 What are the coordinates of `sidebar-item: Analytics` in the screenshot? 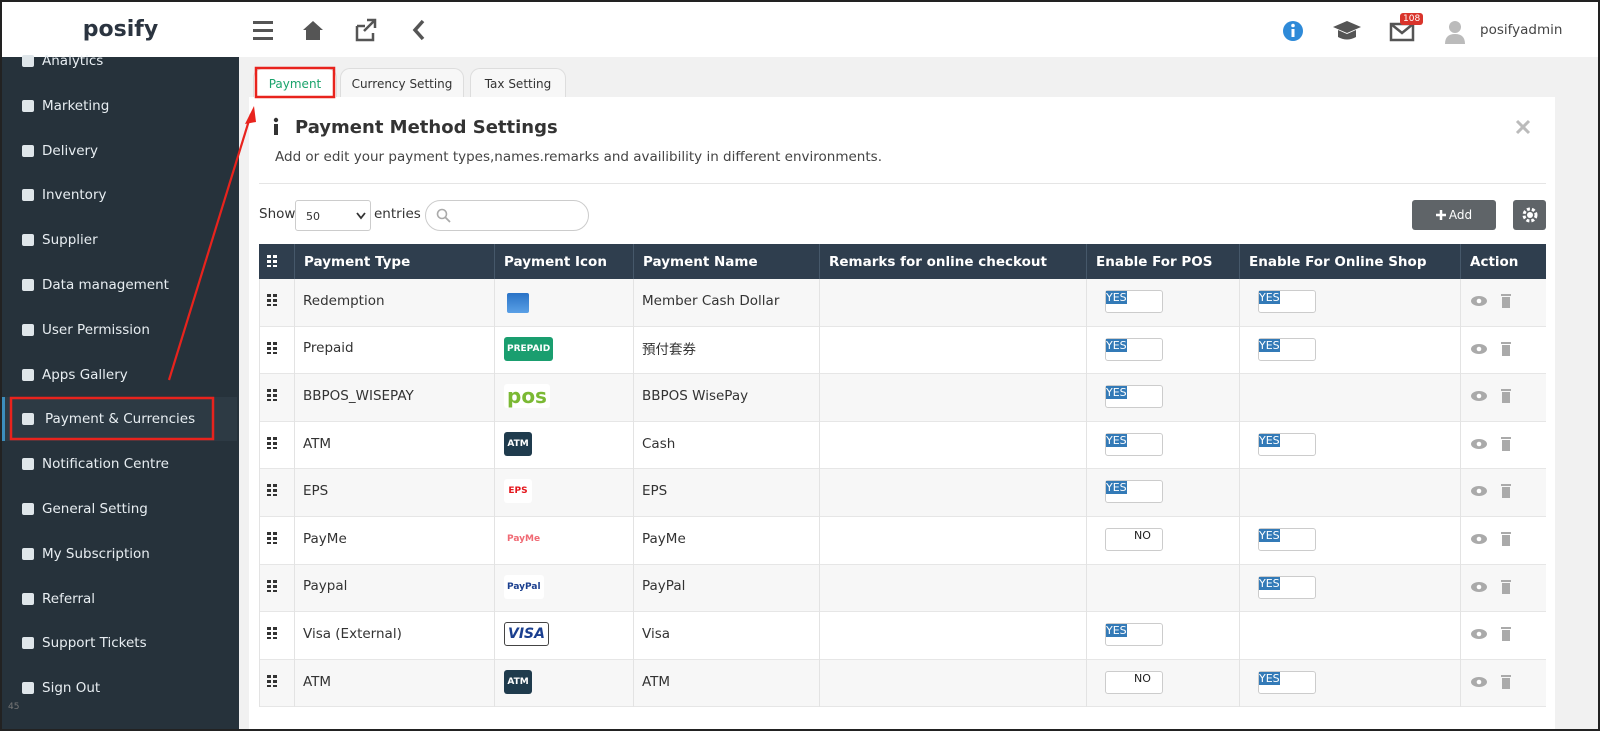 It's located at (119, 61).